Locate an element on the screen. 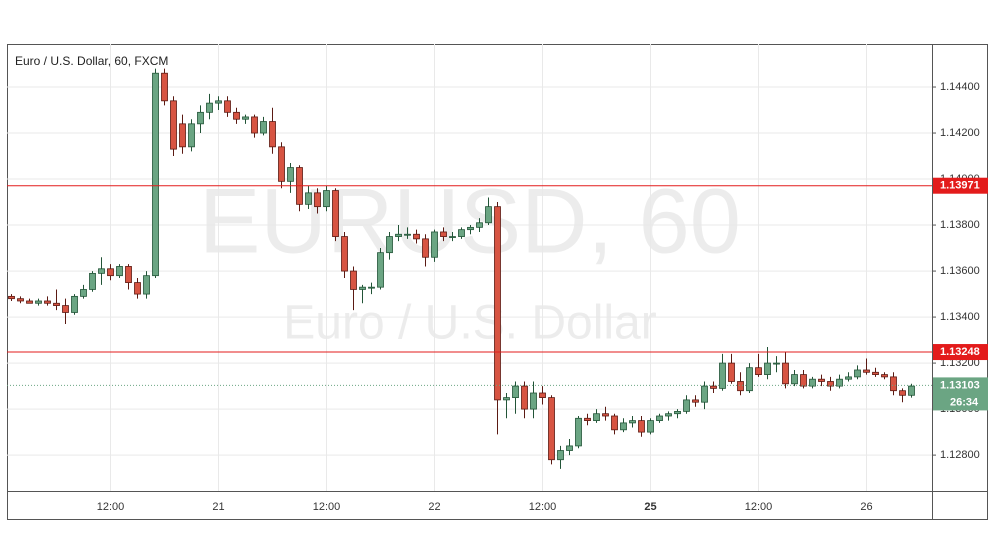 The width and height of the screenshot is (995, 556). y-tick-label: 1.14200 is located at coordinates (960, 133).